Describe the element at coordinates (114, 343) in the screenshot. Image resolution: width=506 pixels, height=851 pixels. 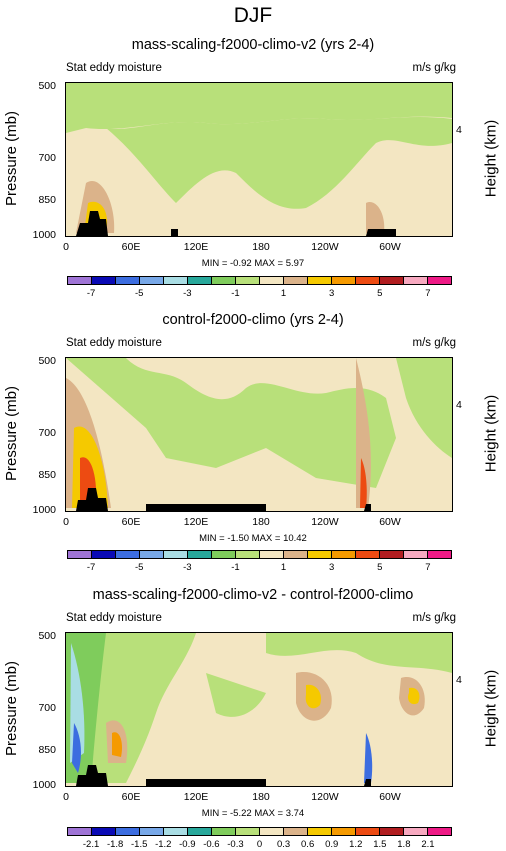
I see `panel-2-subtitle-left: Stat eddy moisture` at that location.